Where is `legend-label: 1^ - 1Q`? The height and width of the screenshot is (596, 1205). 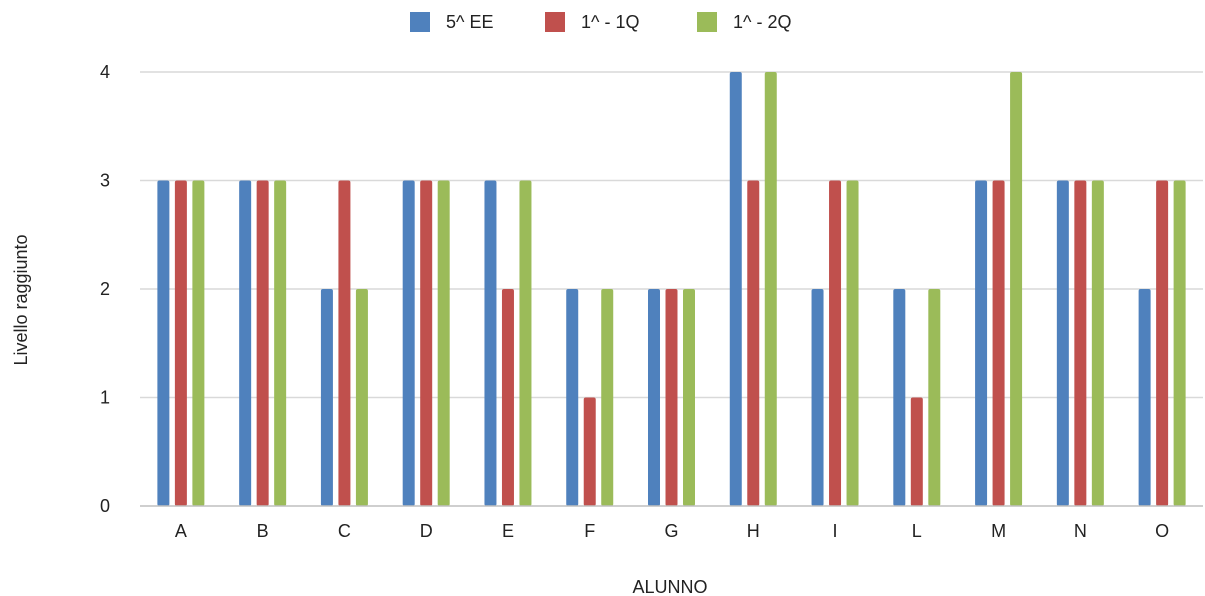
legend-label: 1^ - 1Q is located at coordinates (610, 22).